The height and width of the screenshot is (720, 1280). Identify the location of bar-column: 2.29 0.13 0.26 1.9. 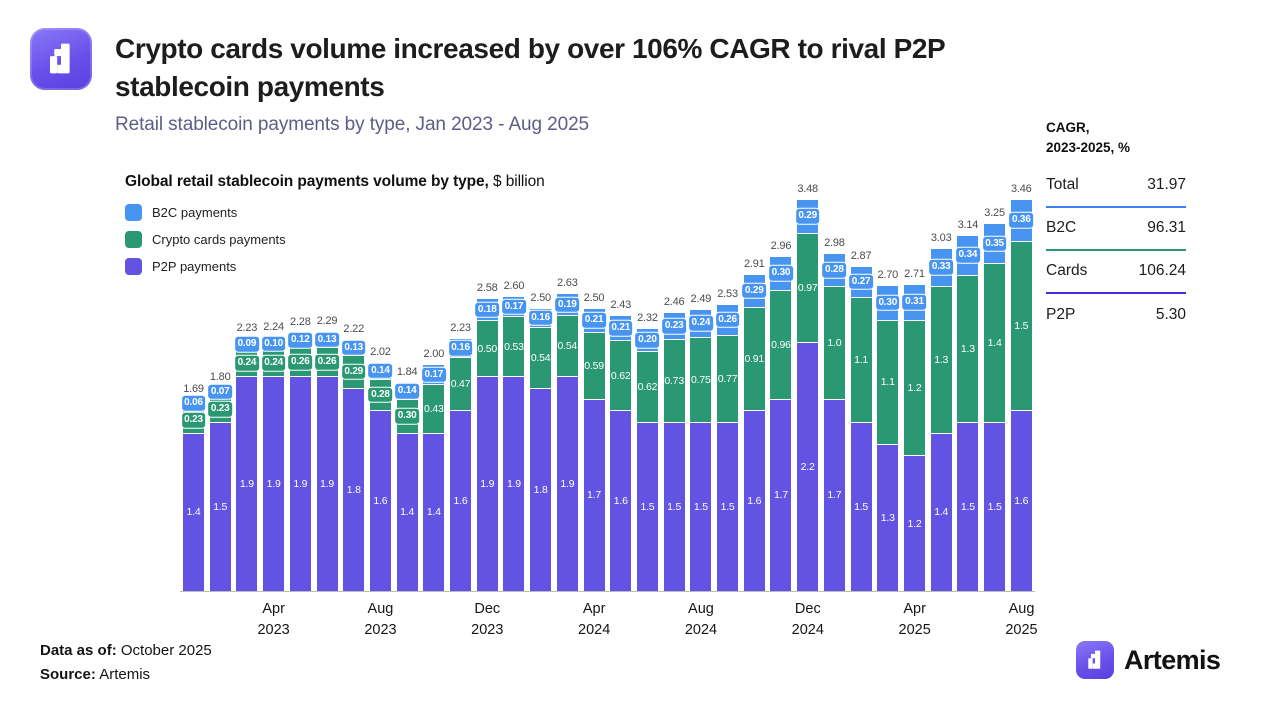
(327, 378).